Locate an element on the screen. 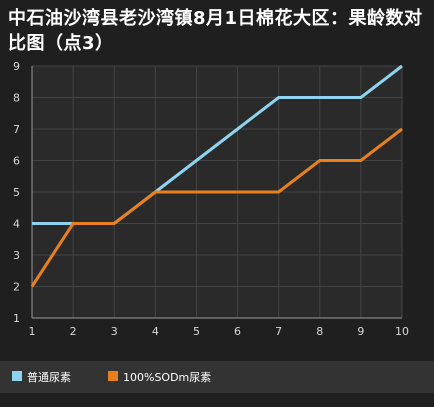 Image resolution: width=434 pixels, height=407 pixels. y-tick-label: 7 is located at coordinates (16, 129).